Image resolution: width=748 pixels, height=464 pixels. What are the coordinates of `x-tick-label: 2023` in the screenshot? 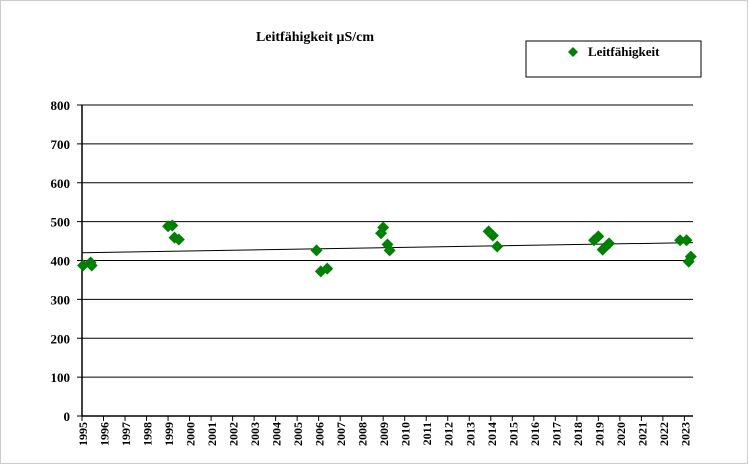 It's located at (685, 434).